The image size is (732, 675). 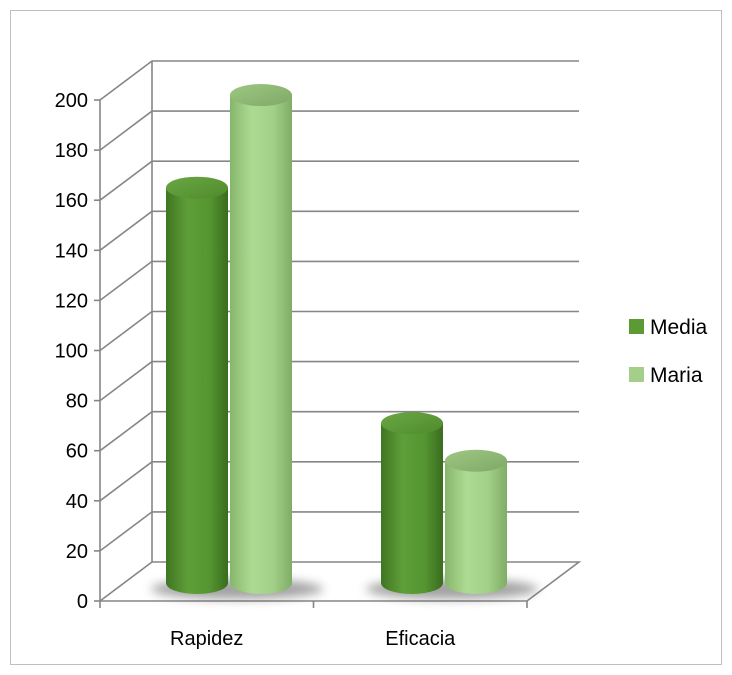 I want to click on x-tick-labels: Rapidez Eficacia, so click(x=313, y=639).